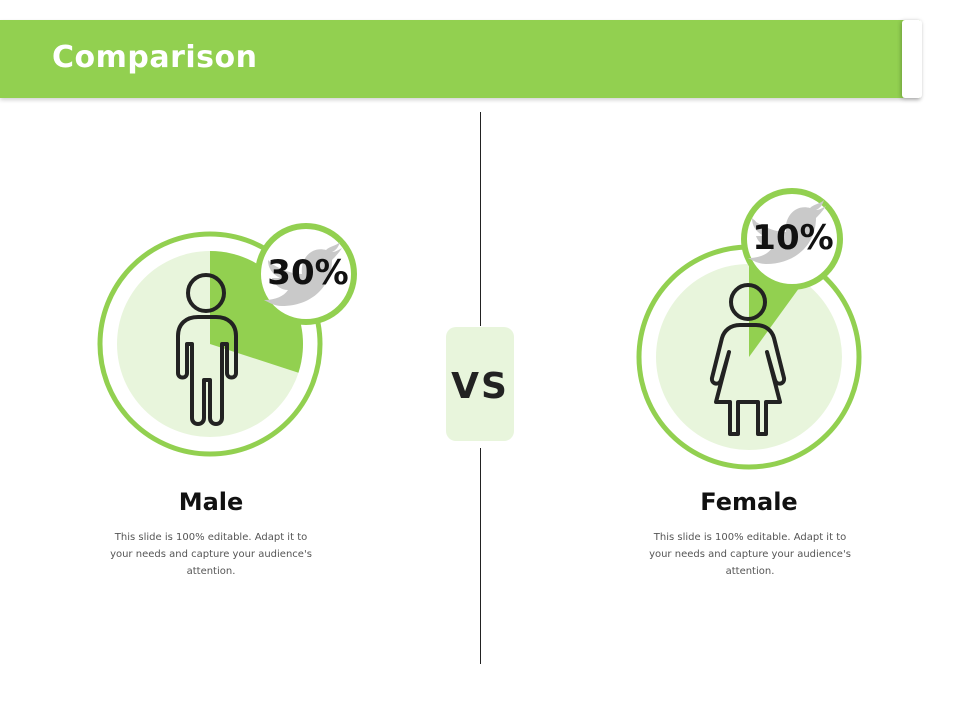 The width and height of the screenshot is (960, 720). Describe the element at coordinates (480, 556) in the screenshot. I see `center-divider-bottom` at that location.